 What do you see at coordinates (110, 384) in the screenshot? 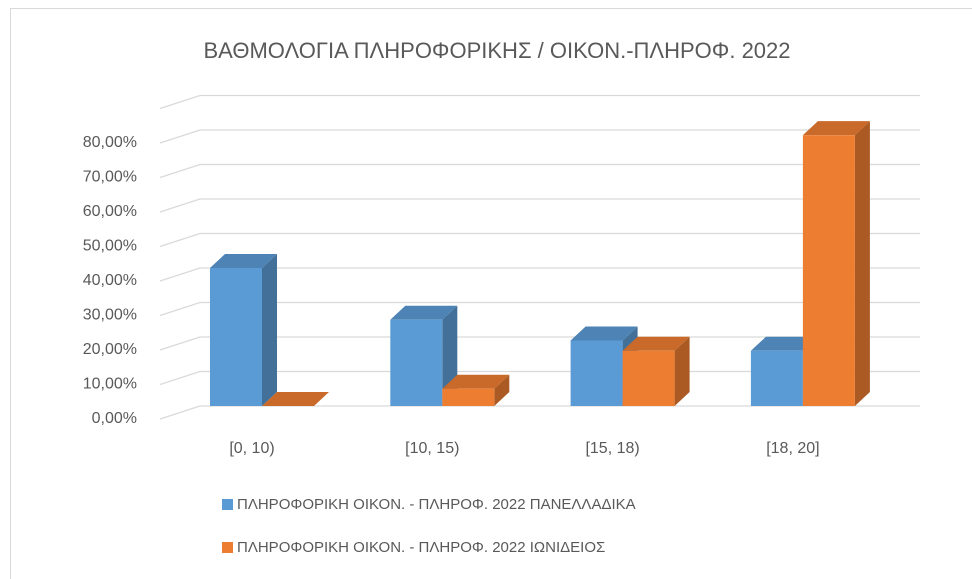
I see `y-tick-label: 10,00%` at bounding box center [110, 384].